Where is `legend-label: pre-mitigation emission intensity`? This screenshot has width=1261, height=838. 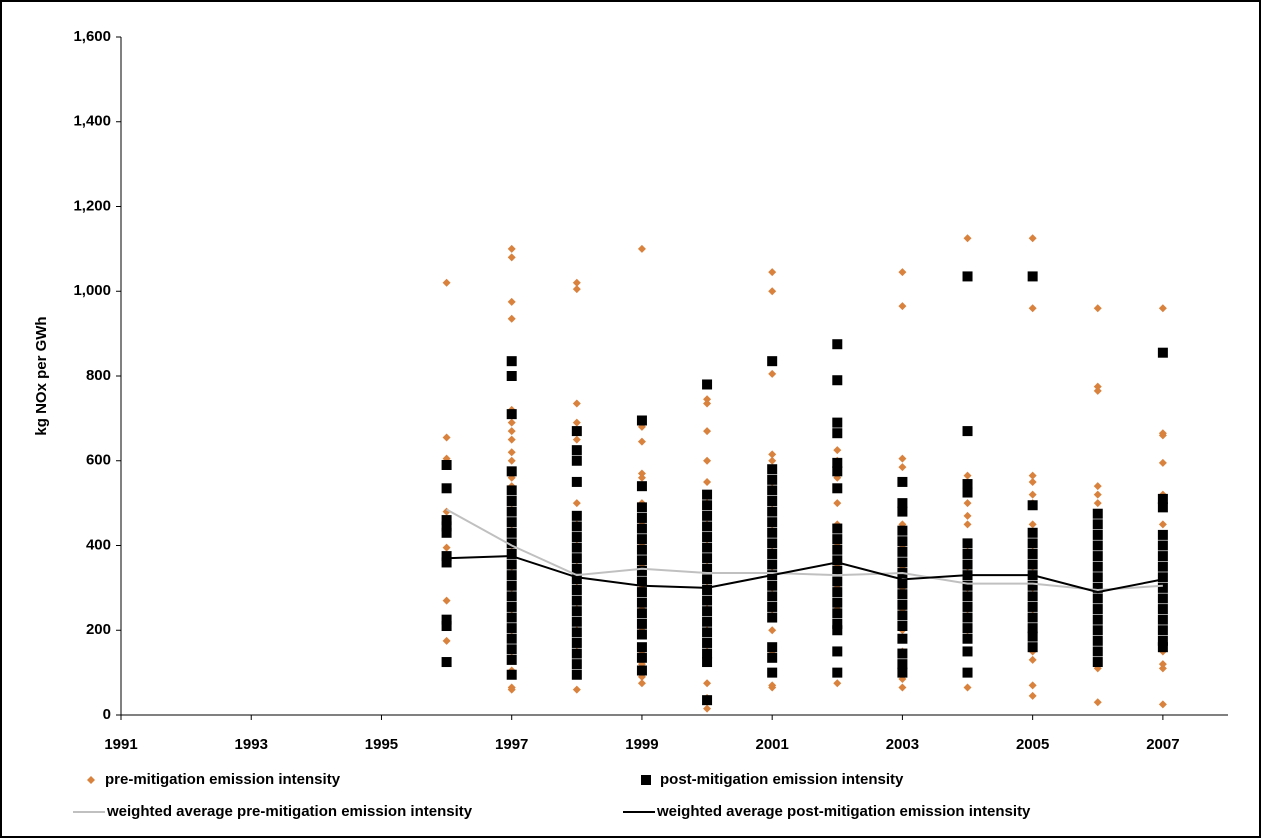 legend-label: pre-mitigation emission intensity is located at coordinates (223, 779).